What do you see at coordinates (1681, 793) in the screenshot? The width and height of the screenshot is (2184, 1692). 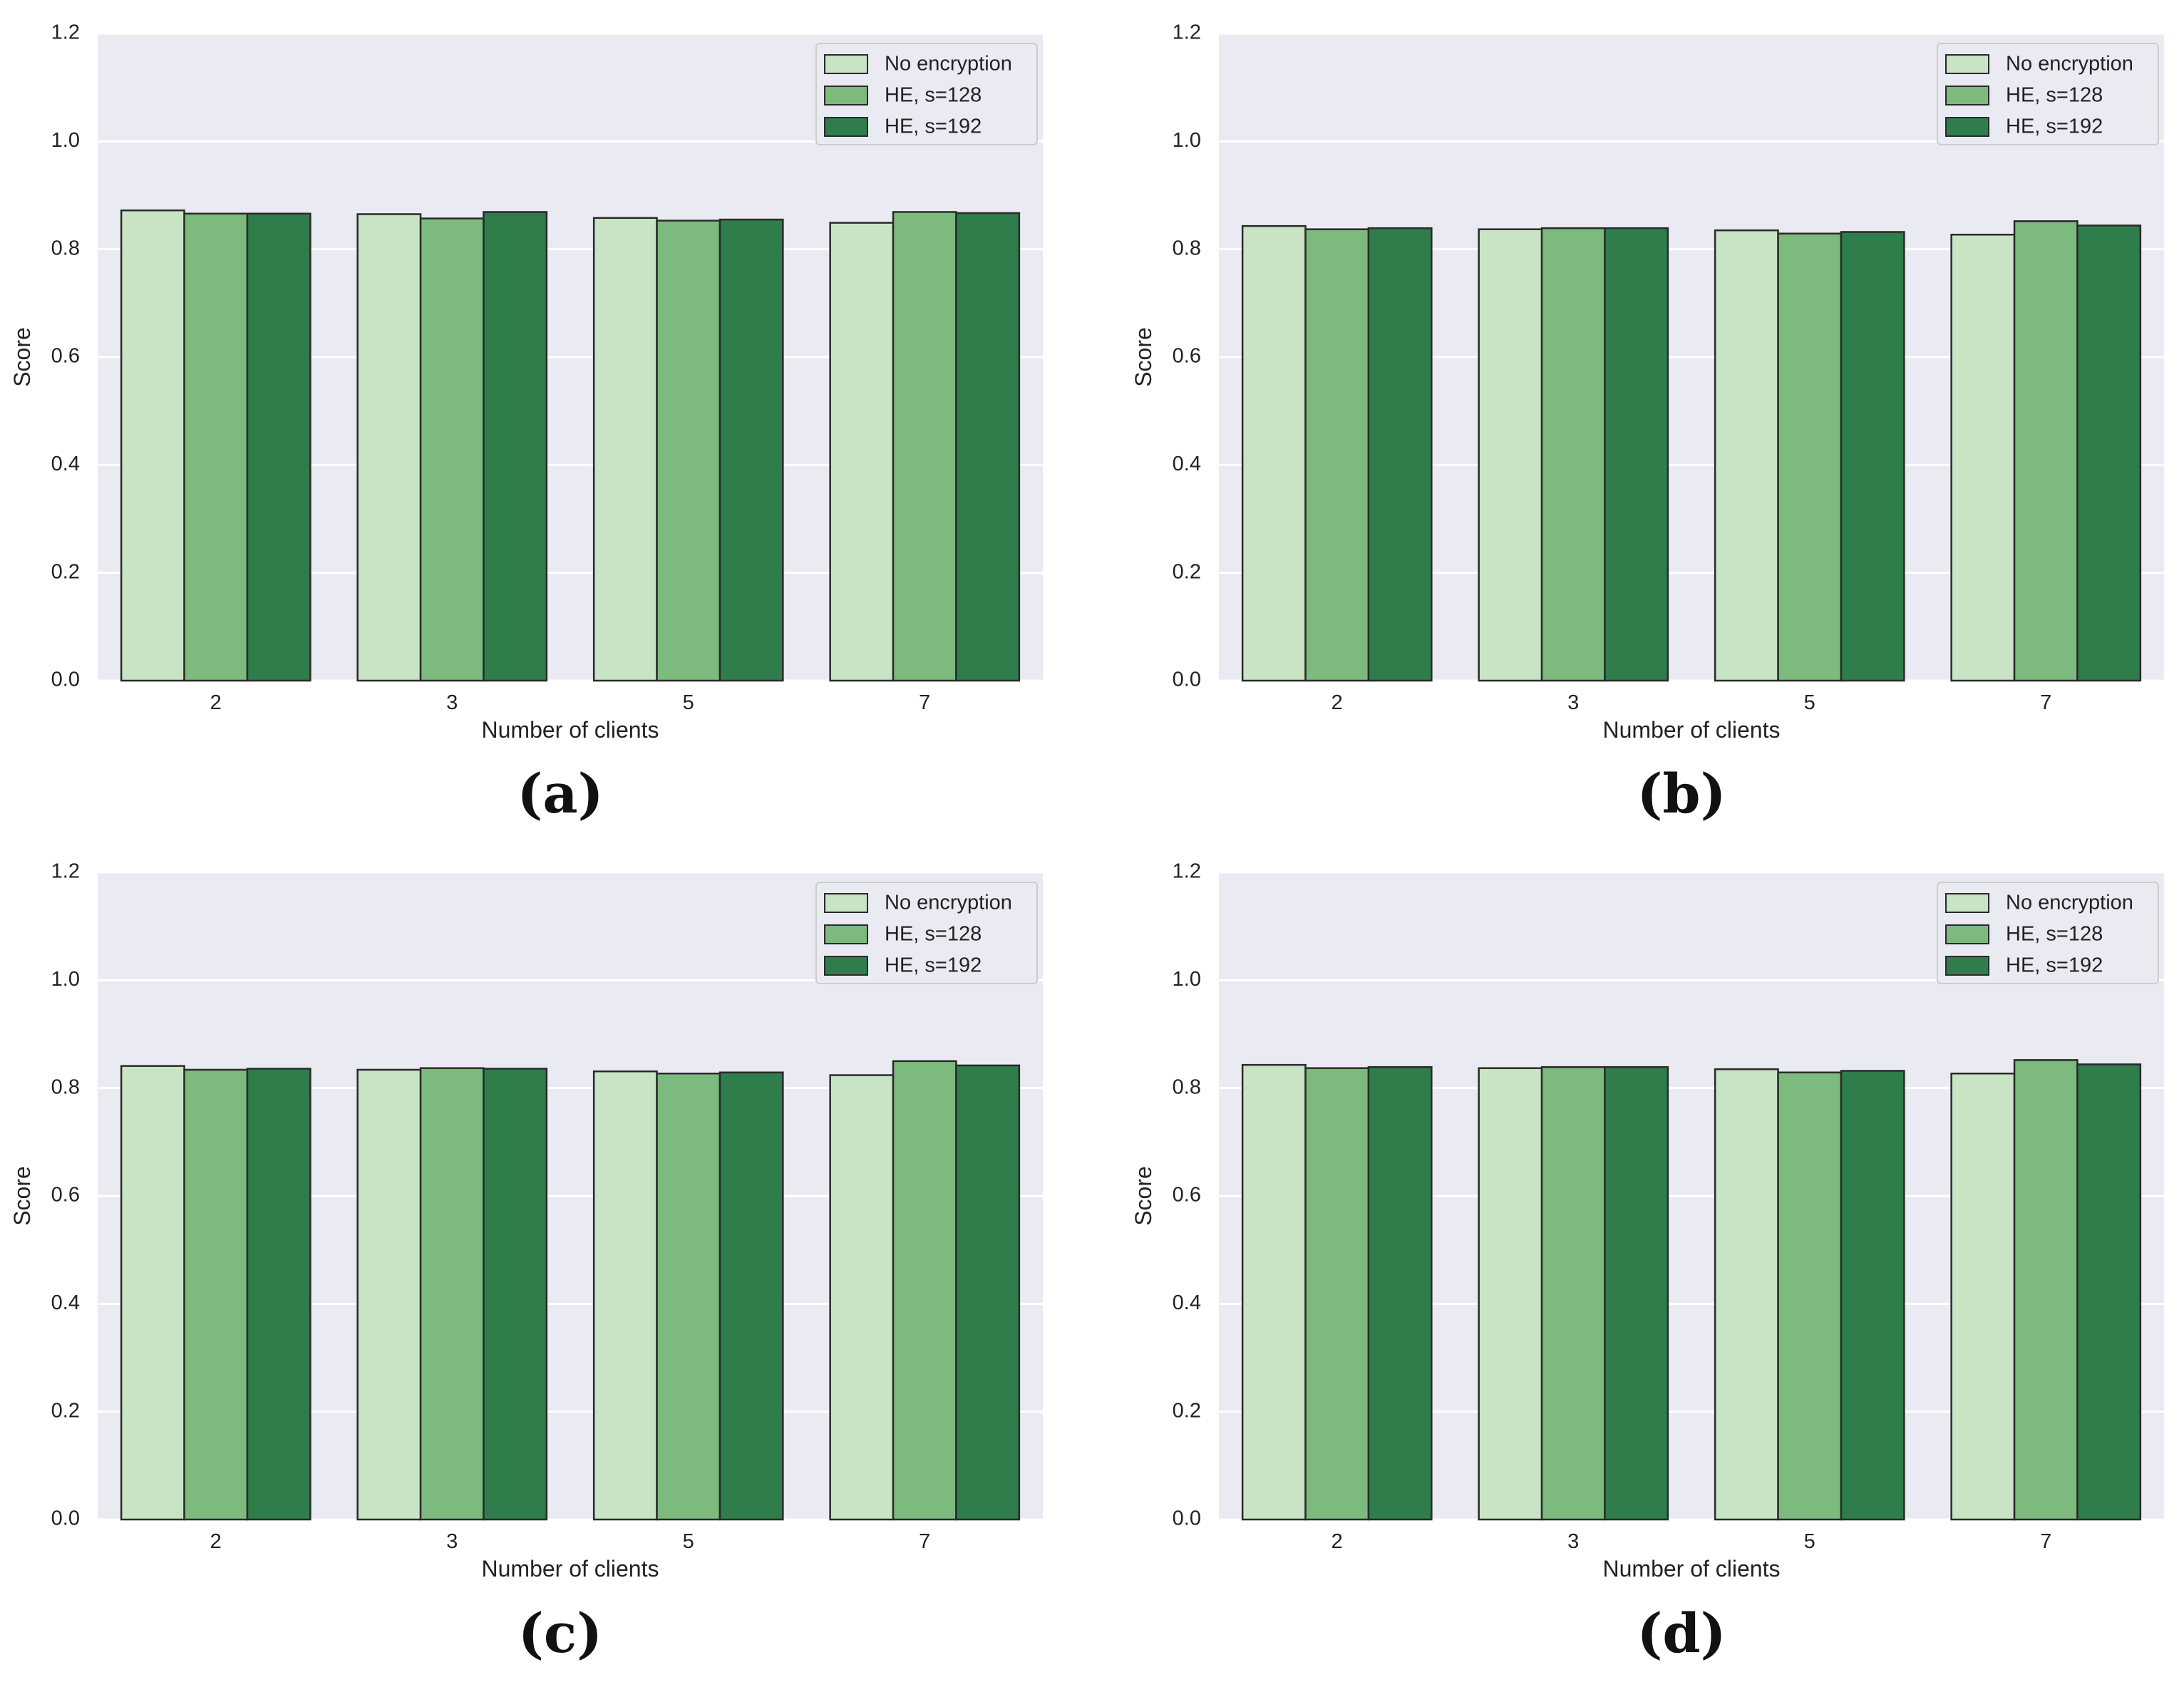 I see `panel-caption: (b)` at bounding box center [1681, 793].